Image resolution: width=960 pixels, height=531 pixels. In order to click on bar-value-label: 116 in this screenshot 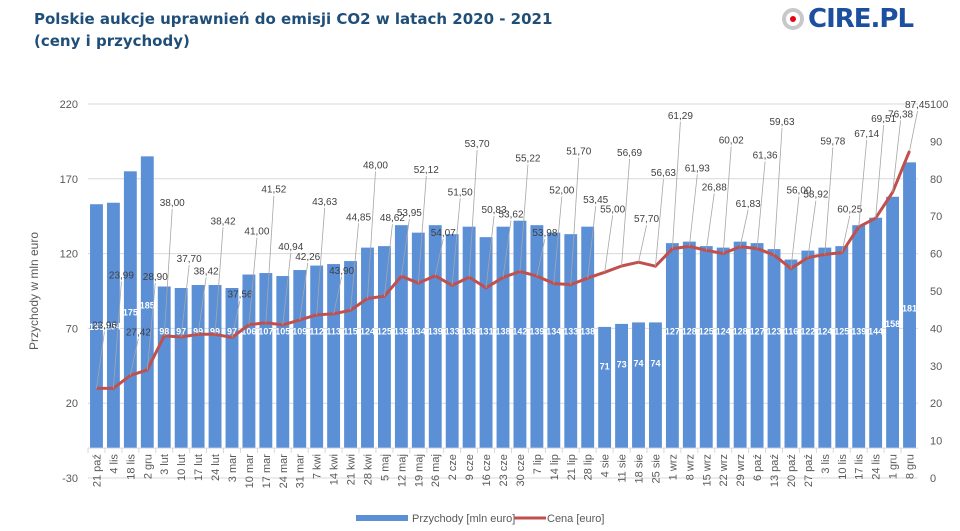, I will do `click(791, 331)`.